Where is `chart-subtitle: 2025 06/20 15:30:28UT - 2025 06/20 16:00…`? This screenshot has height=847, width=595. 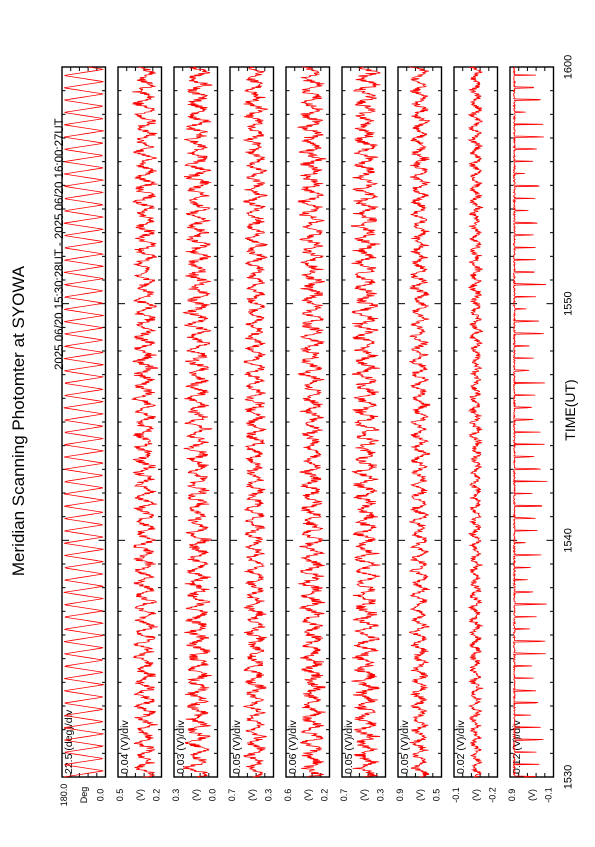 chart-subtitle: 2025 06/20 15:30:28UT - 2025 06/20 16:00… is located at coordinates (60, 244).